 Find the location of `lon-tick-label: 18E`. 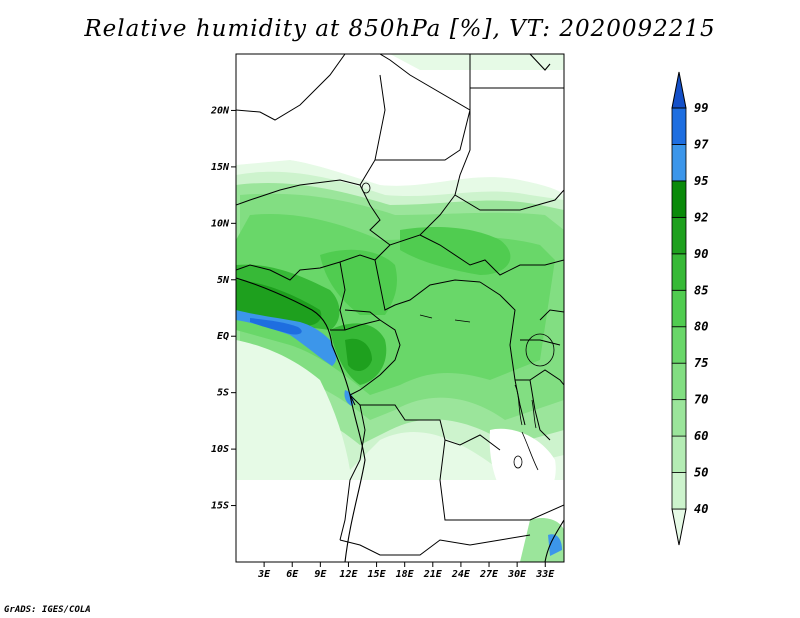

lon-tick-label: 18E is located at coordinates (405, 574).